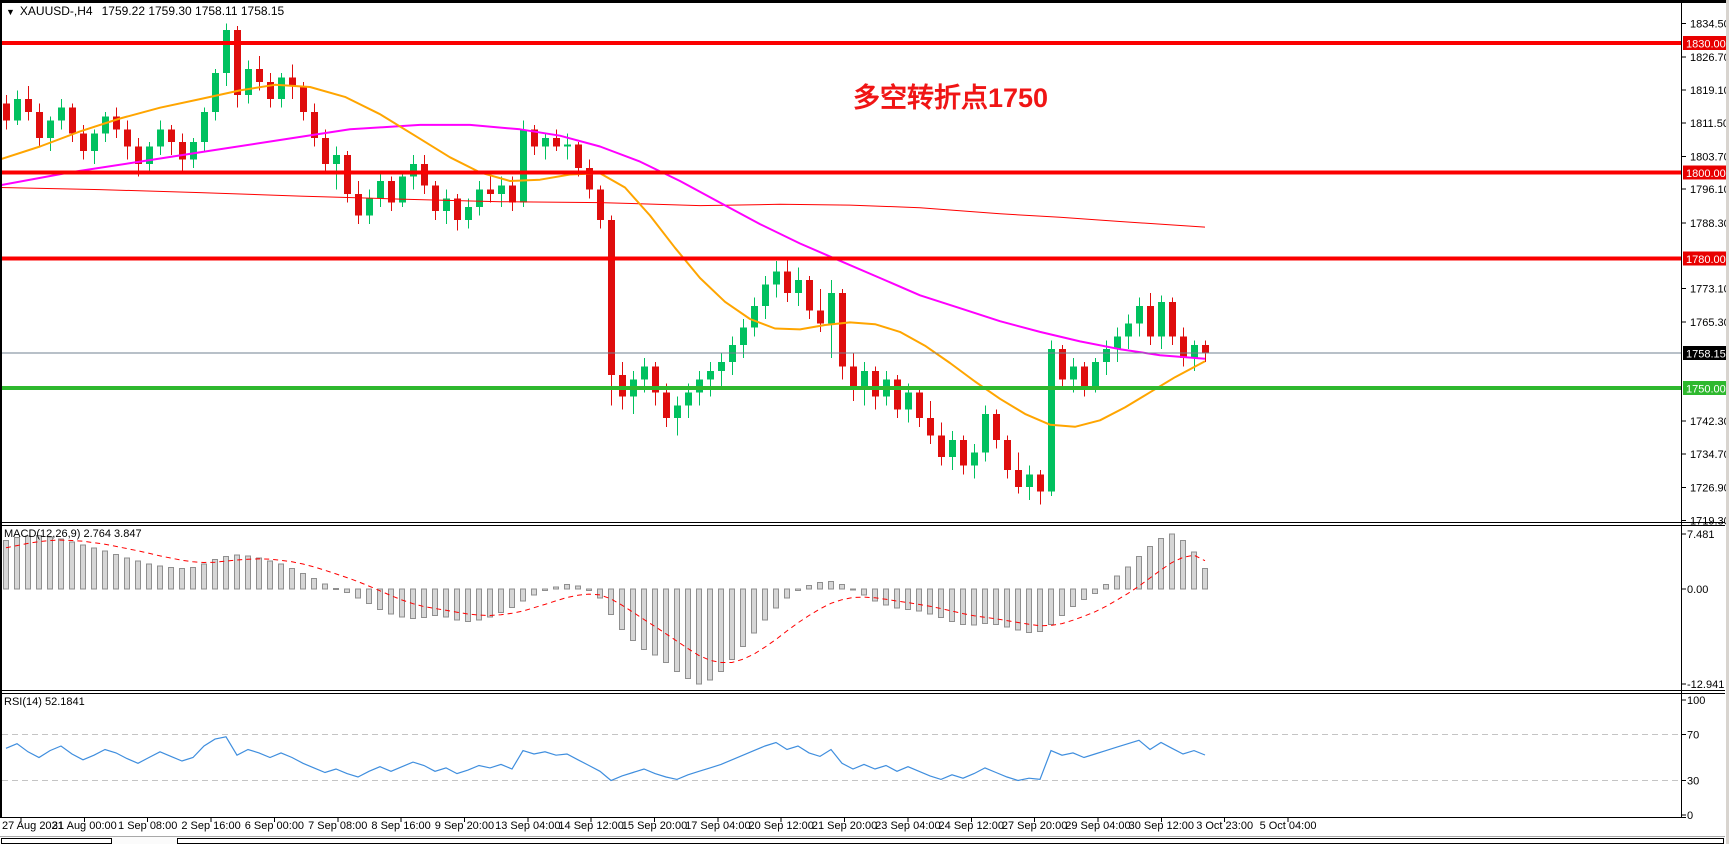  What do you see at coordinates (718, 826) in the screenshot?
I see `time-label: 17 Sep 04:00` at bounding box center [718, 826].